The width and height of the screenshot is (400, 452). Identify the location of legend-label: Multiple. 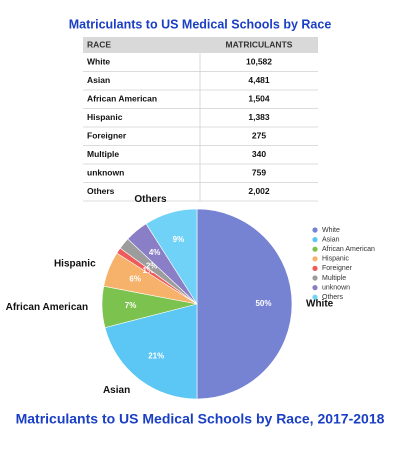
(334, 278).